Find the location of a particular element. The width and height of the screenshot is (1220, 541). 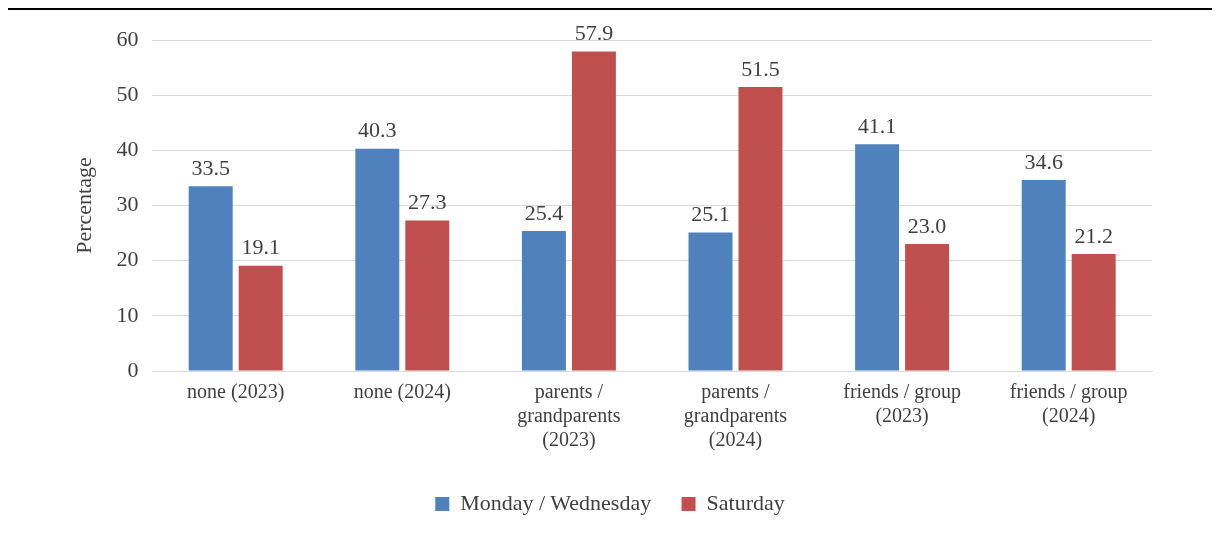

x-tick-label: friends / group (2023) is located at coordinates (902, 404).